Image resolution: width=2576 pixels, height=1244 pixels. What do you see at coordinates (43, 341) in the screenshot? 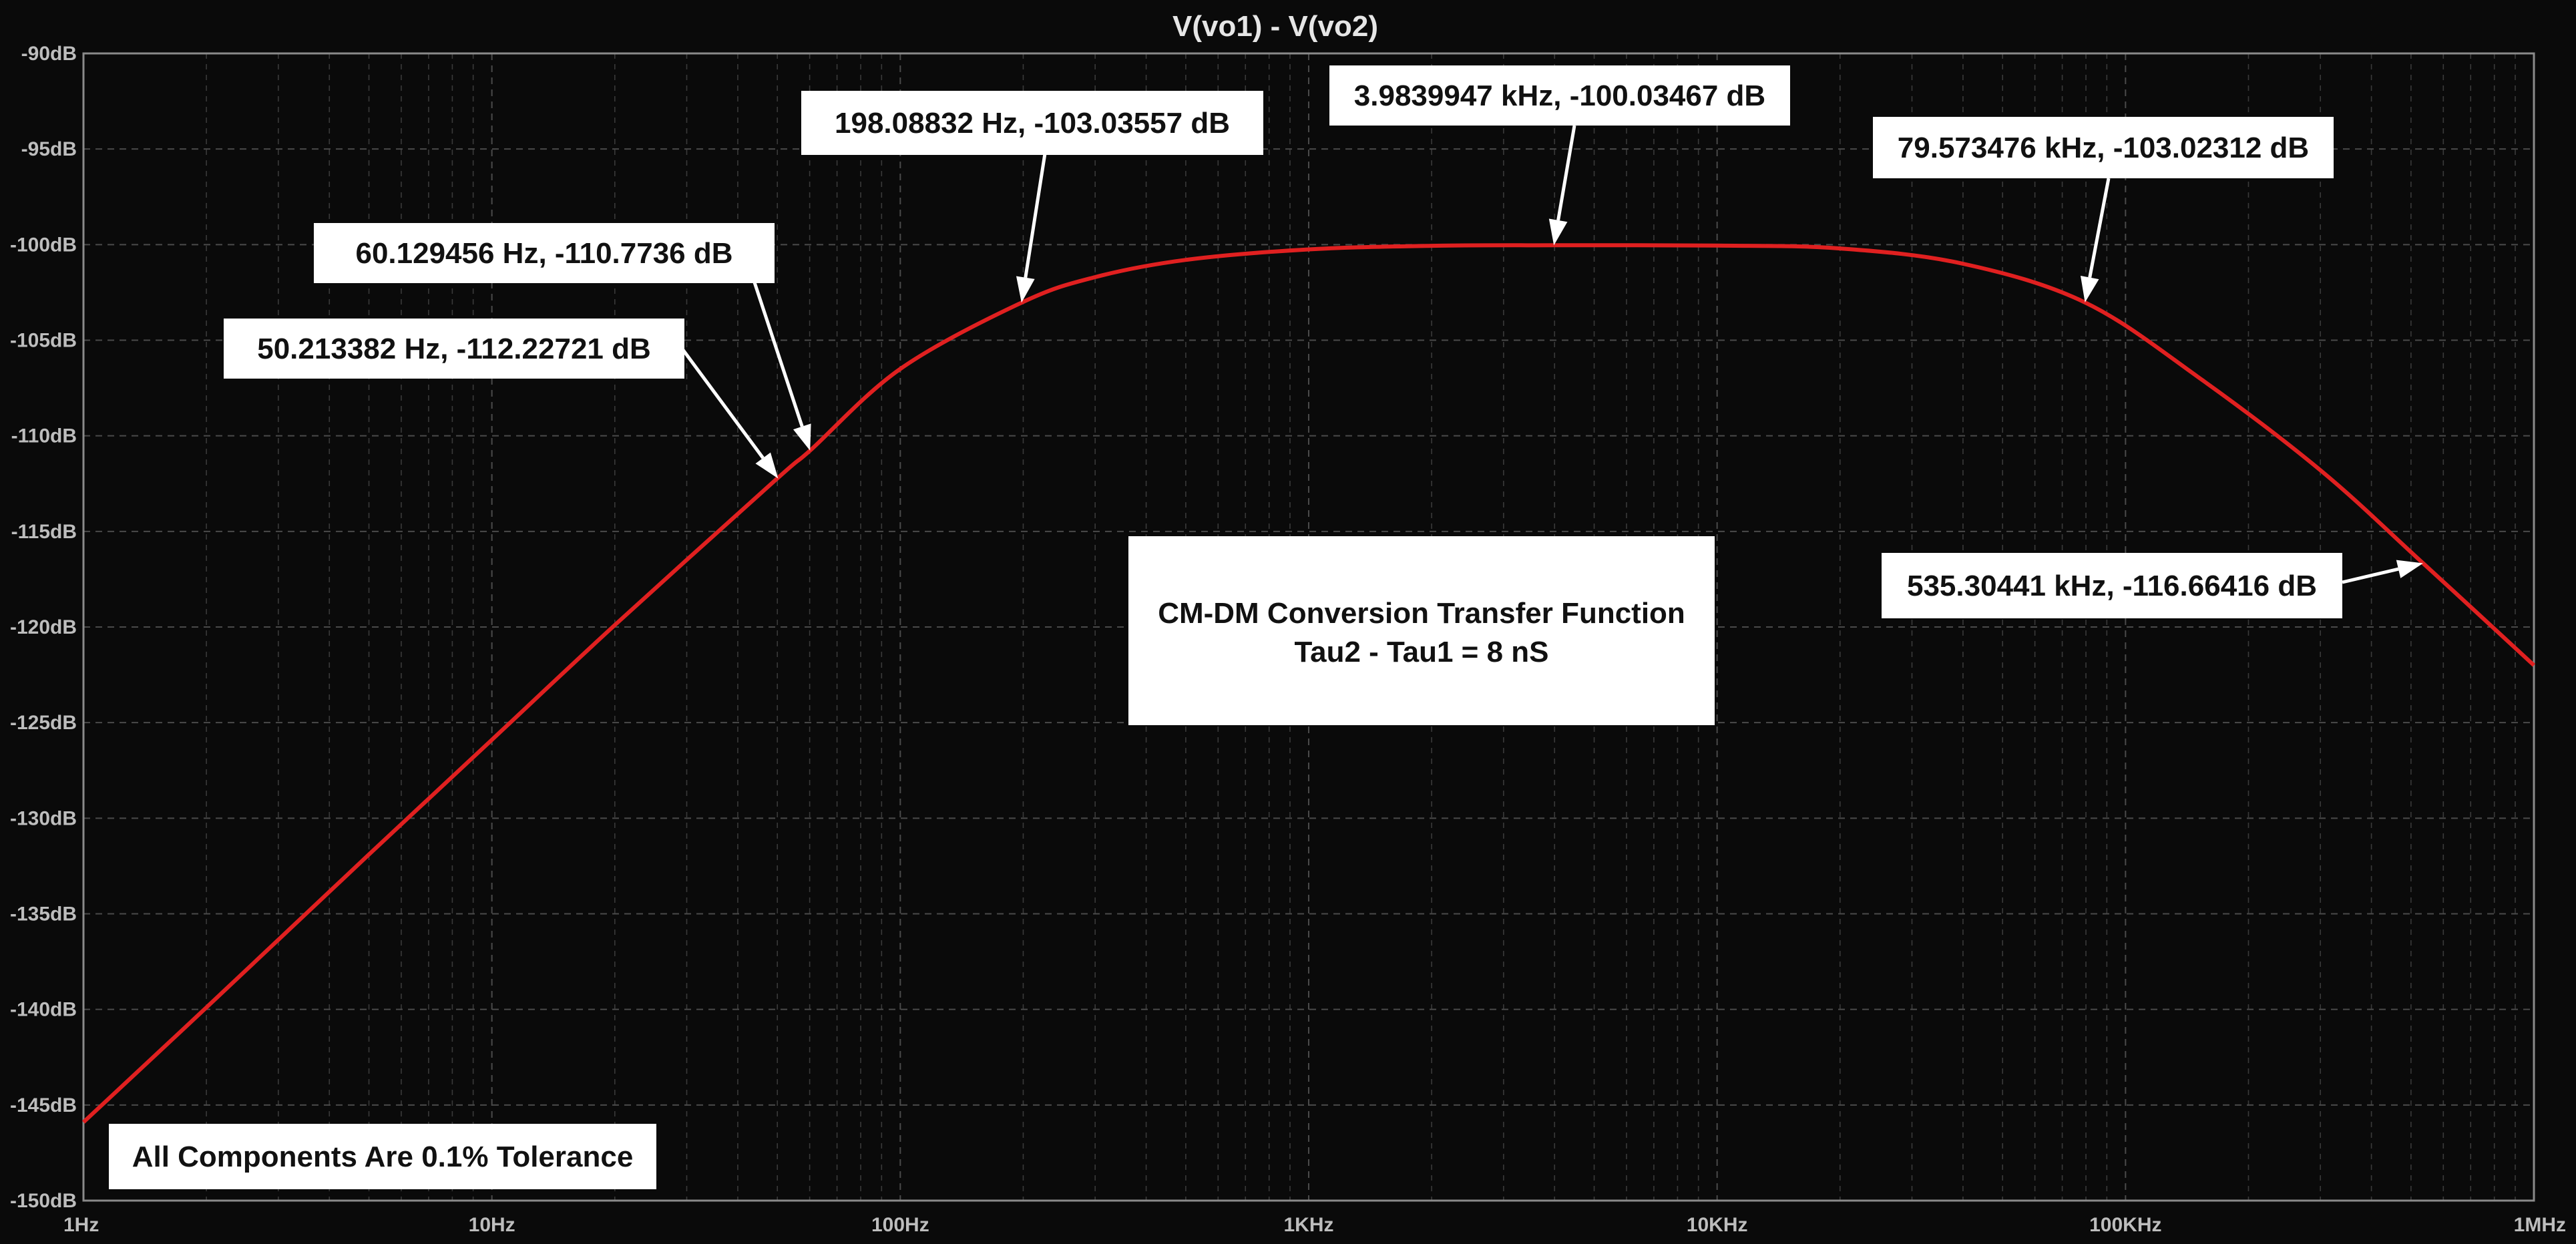
I see `y-tick-label: -105dB` at bounding box center [43, 341].